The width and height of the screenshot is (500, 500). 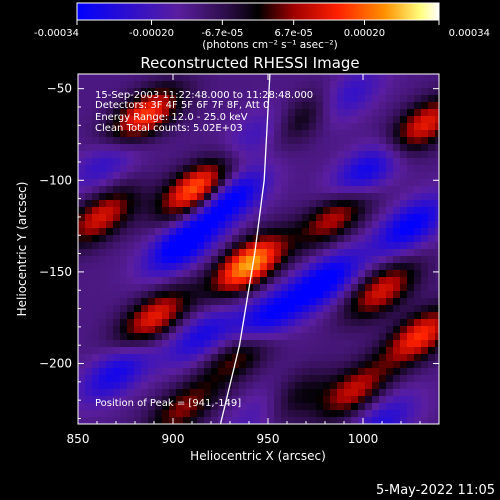 What do you see at coordinates (55, 272) in the screenshot?
I see `y-tick-label: −150` at bounding box center [55, 272].